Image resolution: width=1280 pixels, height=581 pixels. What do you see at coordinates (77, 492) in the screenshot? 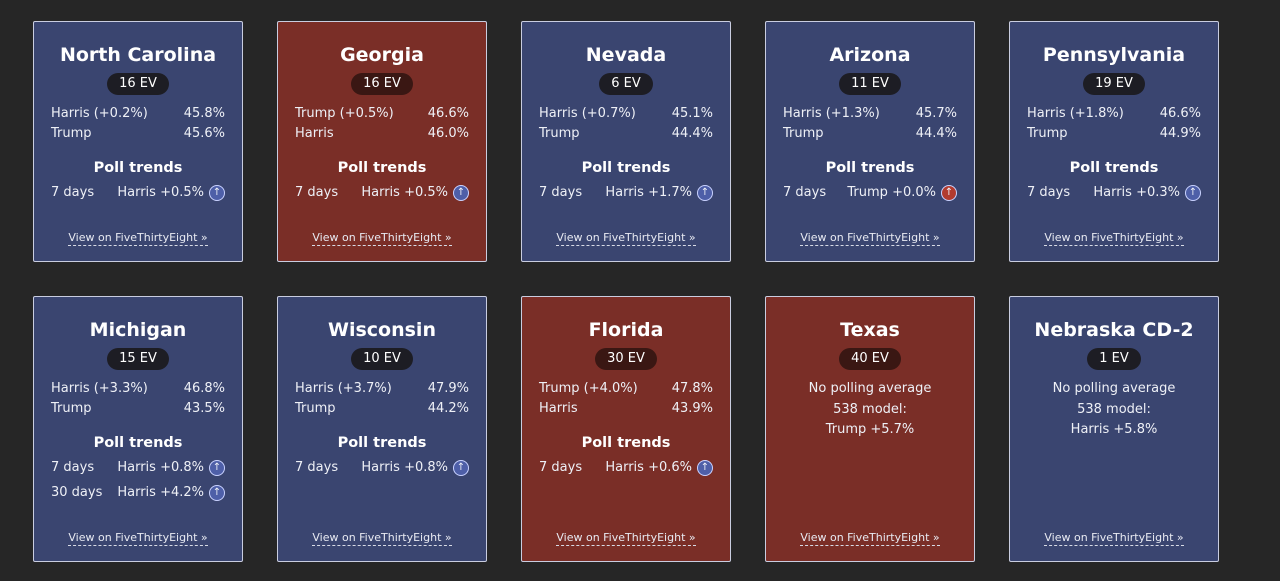
I see `trend-period: 30 days` at bounding box center [77, 492].